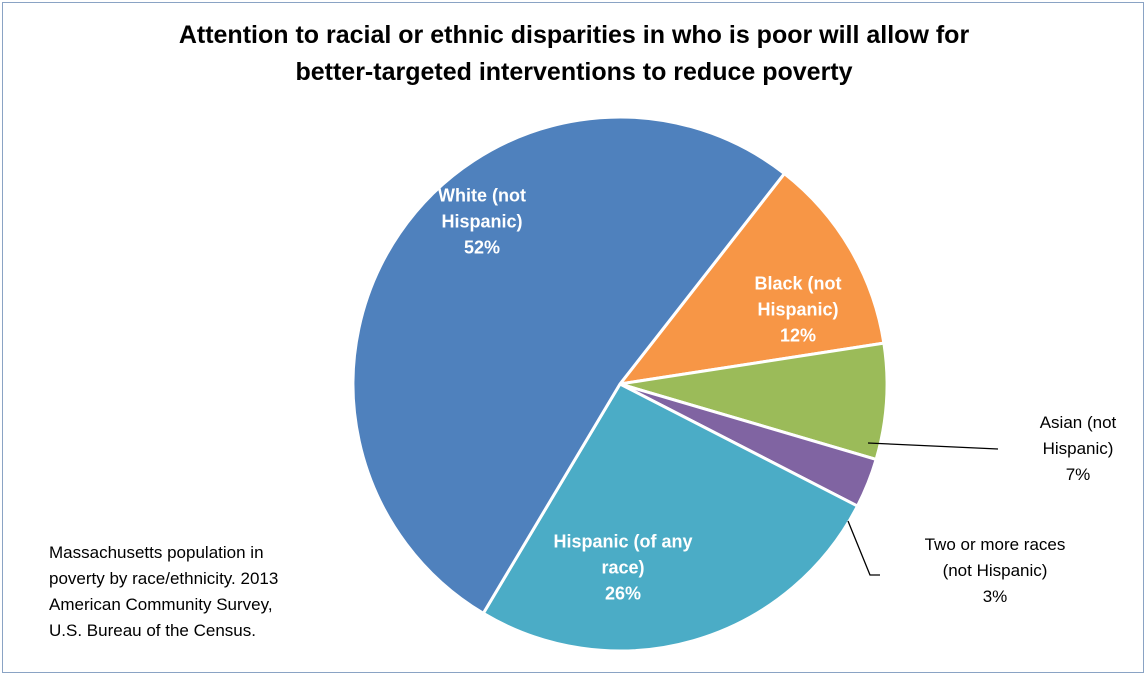  I want to click on source-note-line-3: American Community Survey,, so click(161, 604).